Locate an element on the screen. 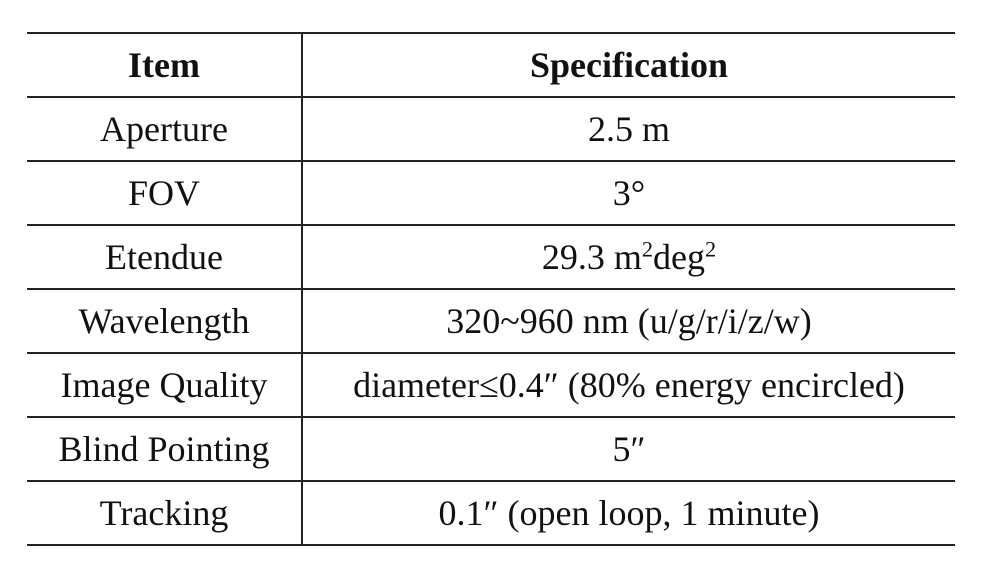  table-row: FOV 3° is located at coordinates (491, 193).